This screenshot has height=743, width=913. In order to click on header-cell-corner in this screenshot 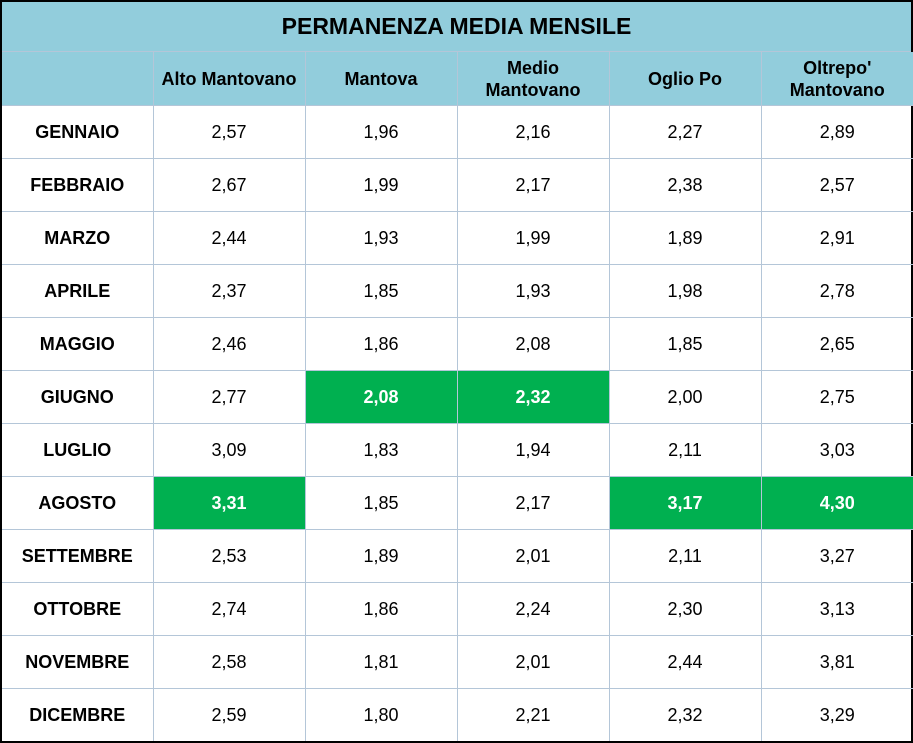, I will do `click(78, 79)`.